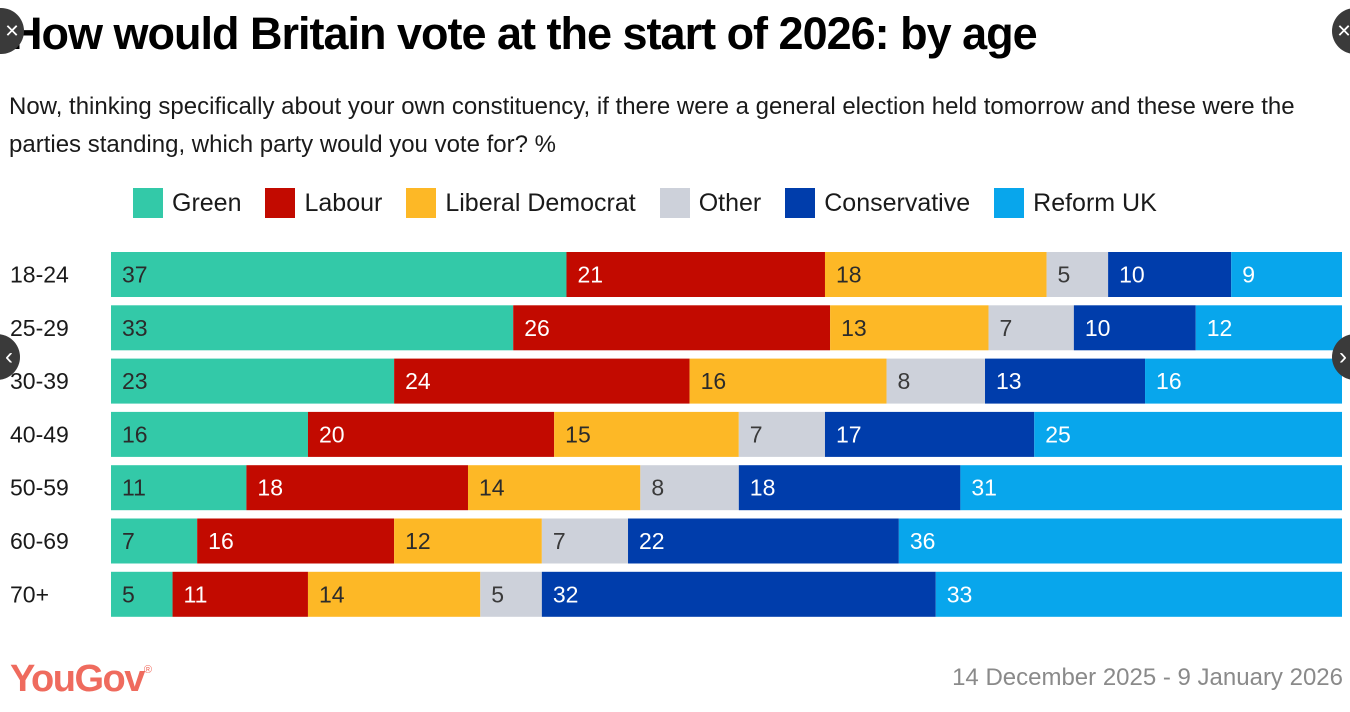 This screenshot has width=1350, height=712. Describe the element at coordinates (849, 434) in the screenshot. I see `data-label: 17` at that location.